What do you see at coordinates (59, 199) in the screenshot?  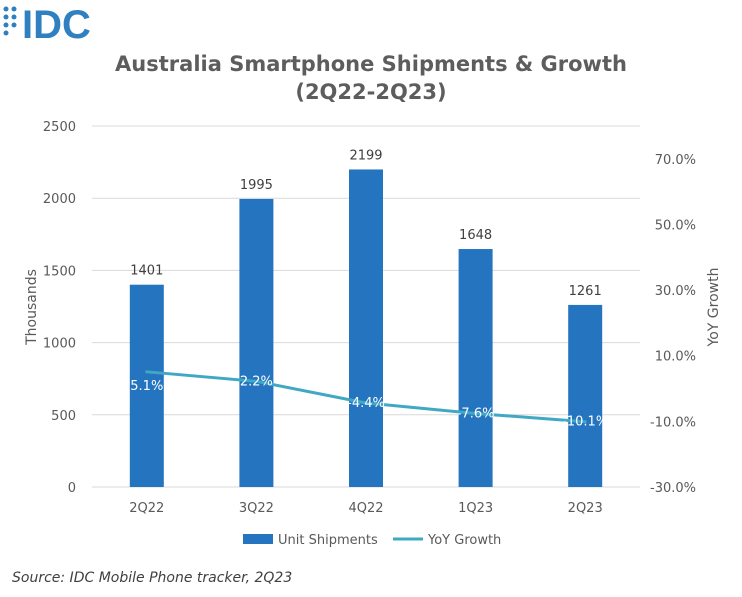 I see `y-tick-label: 2000` at bounding box center [59, 199].